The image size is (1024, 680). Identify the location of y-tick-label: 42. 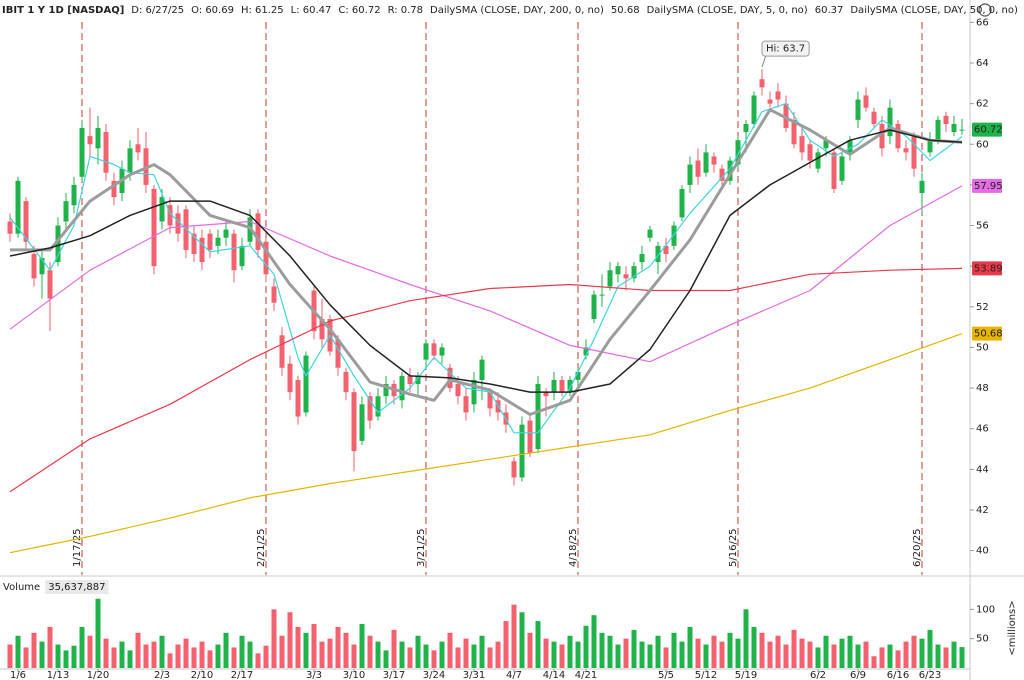
(982, 510).